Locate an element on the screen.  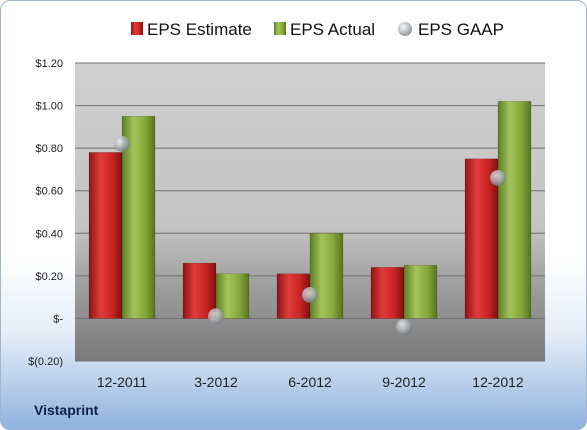
legend-item-eps-gaap: EPS GAAP is located at coordinates (451, 29).